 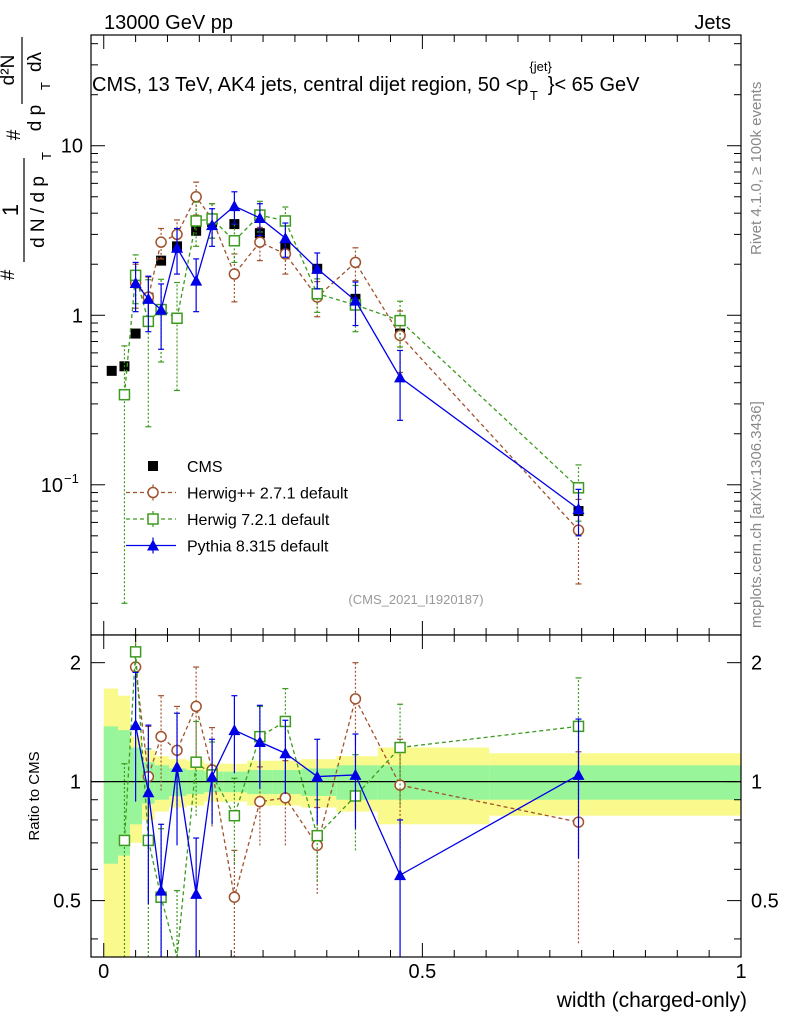 I want to click on ylabel-hash-1: #, so click(x=9, y=274).